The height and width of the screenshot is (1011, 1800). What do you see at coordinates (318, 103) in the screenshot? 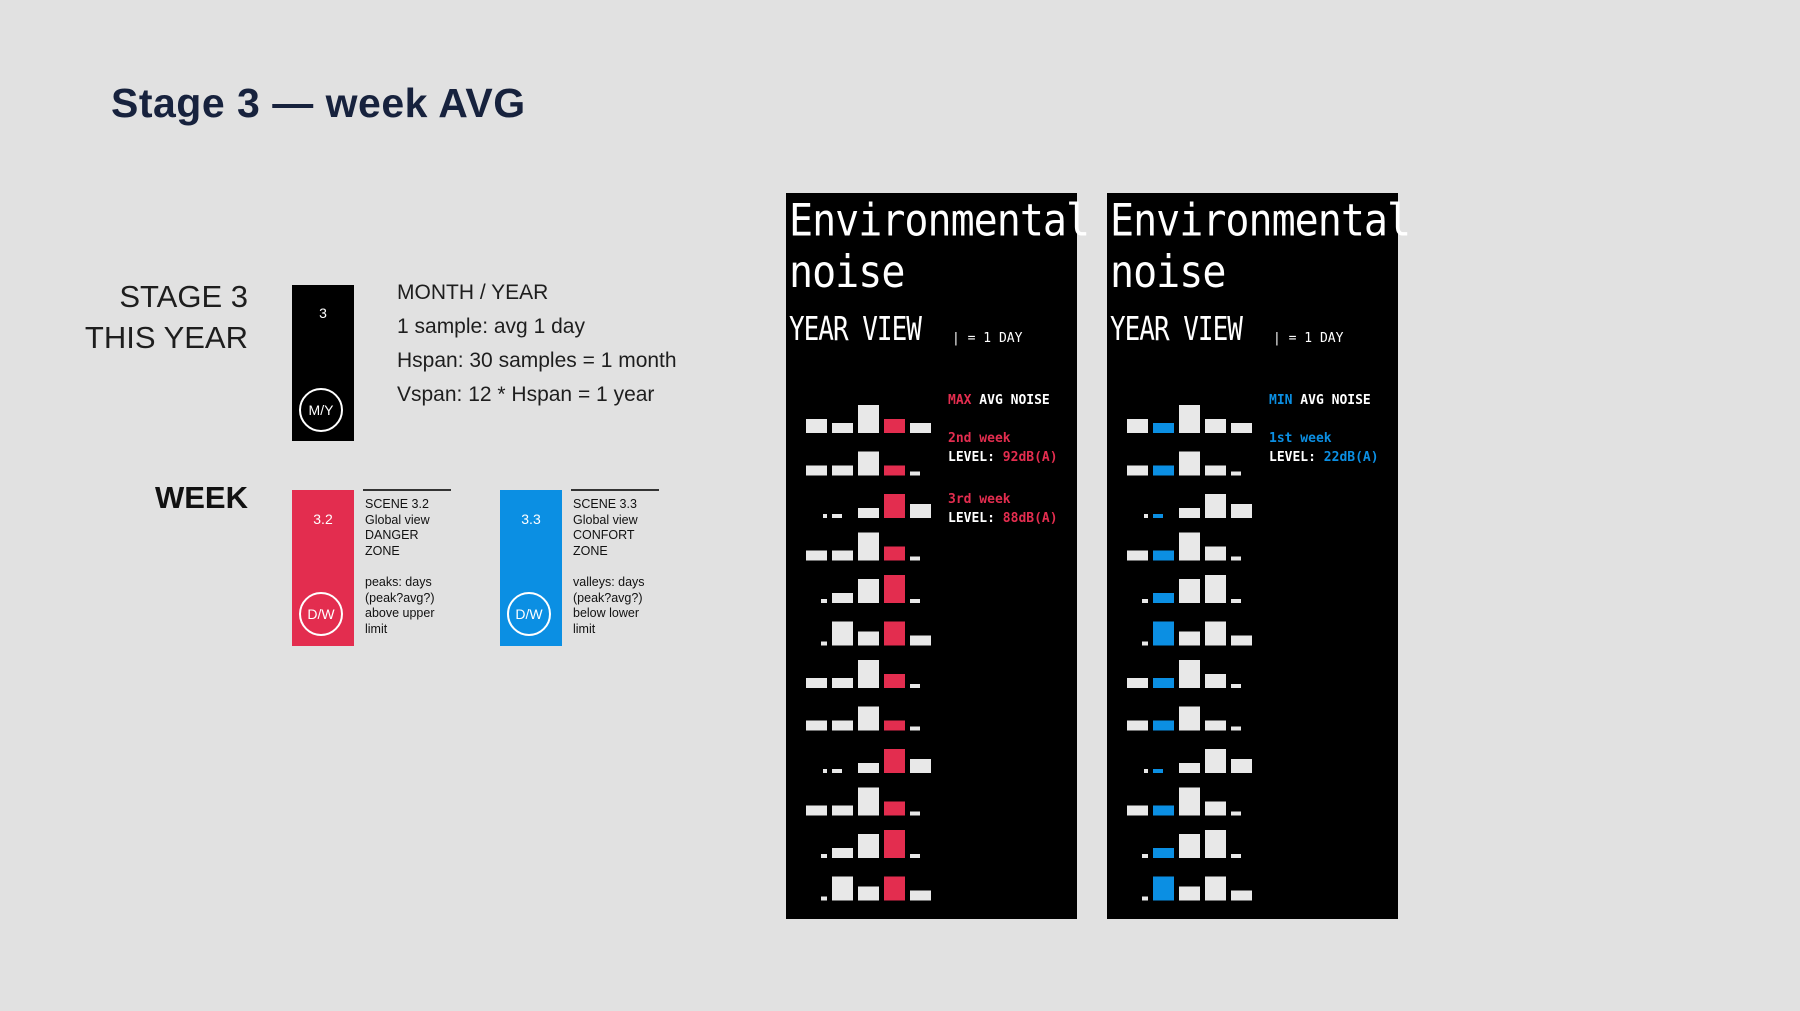
I see `page-title: Stage 3 — week AVG` at bounding box center [318, 103].